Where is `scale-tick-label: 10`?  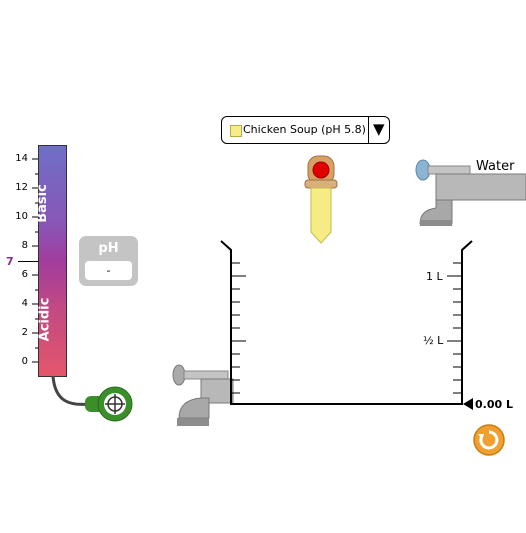 scale-tick-label: 10 is located at coordinates (21, 216).